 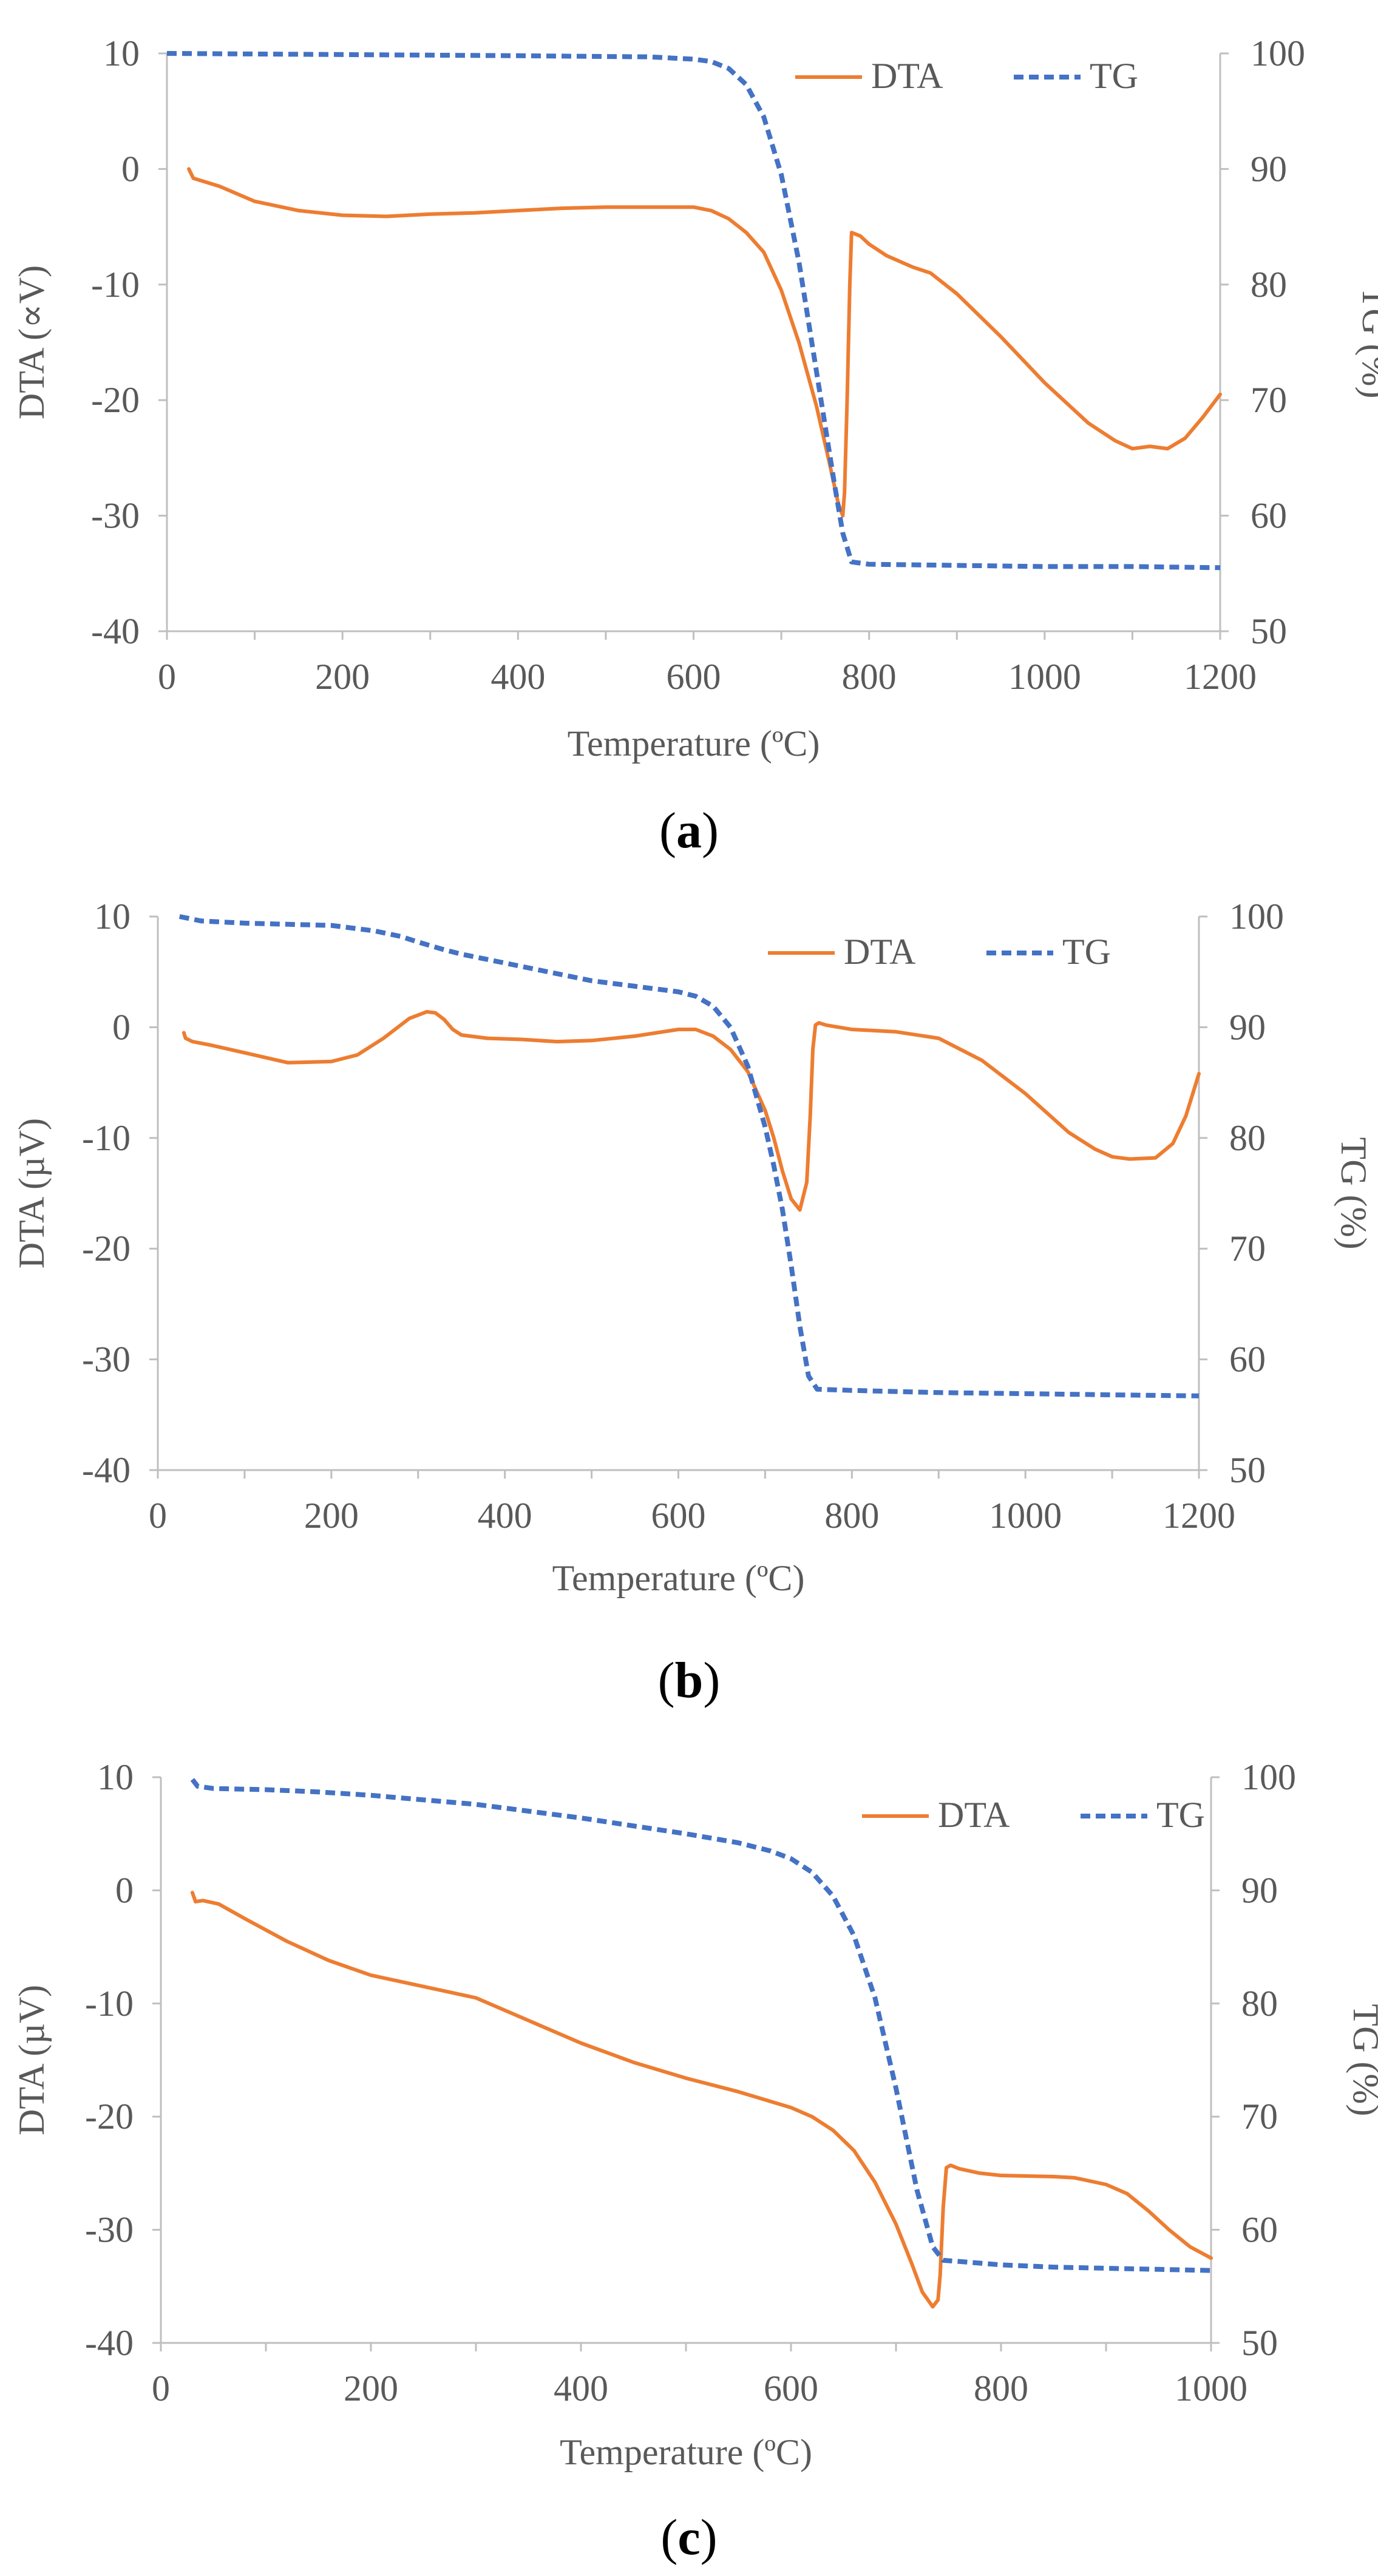 I want to click on panel-caption: (a), so click(x=689, y=830).